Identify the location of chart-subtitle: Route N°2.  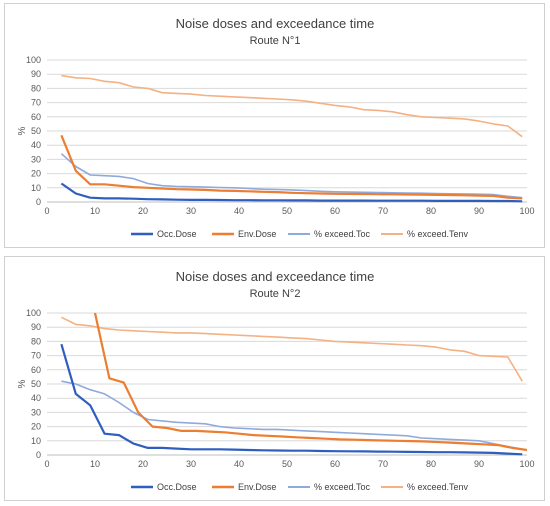
(275, 294).